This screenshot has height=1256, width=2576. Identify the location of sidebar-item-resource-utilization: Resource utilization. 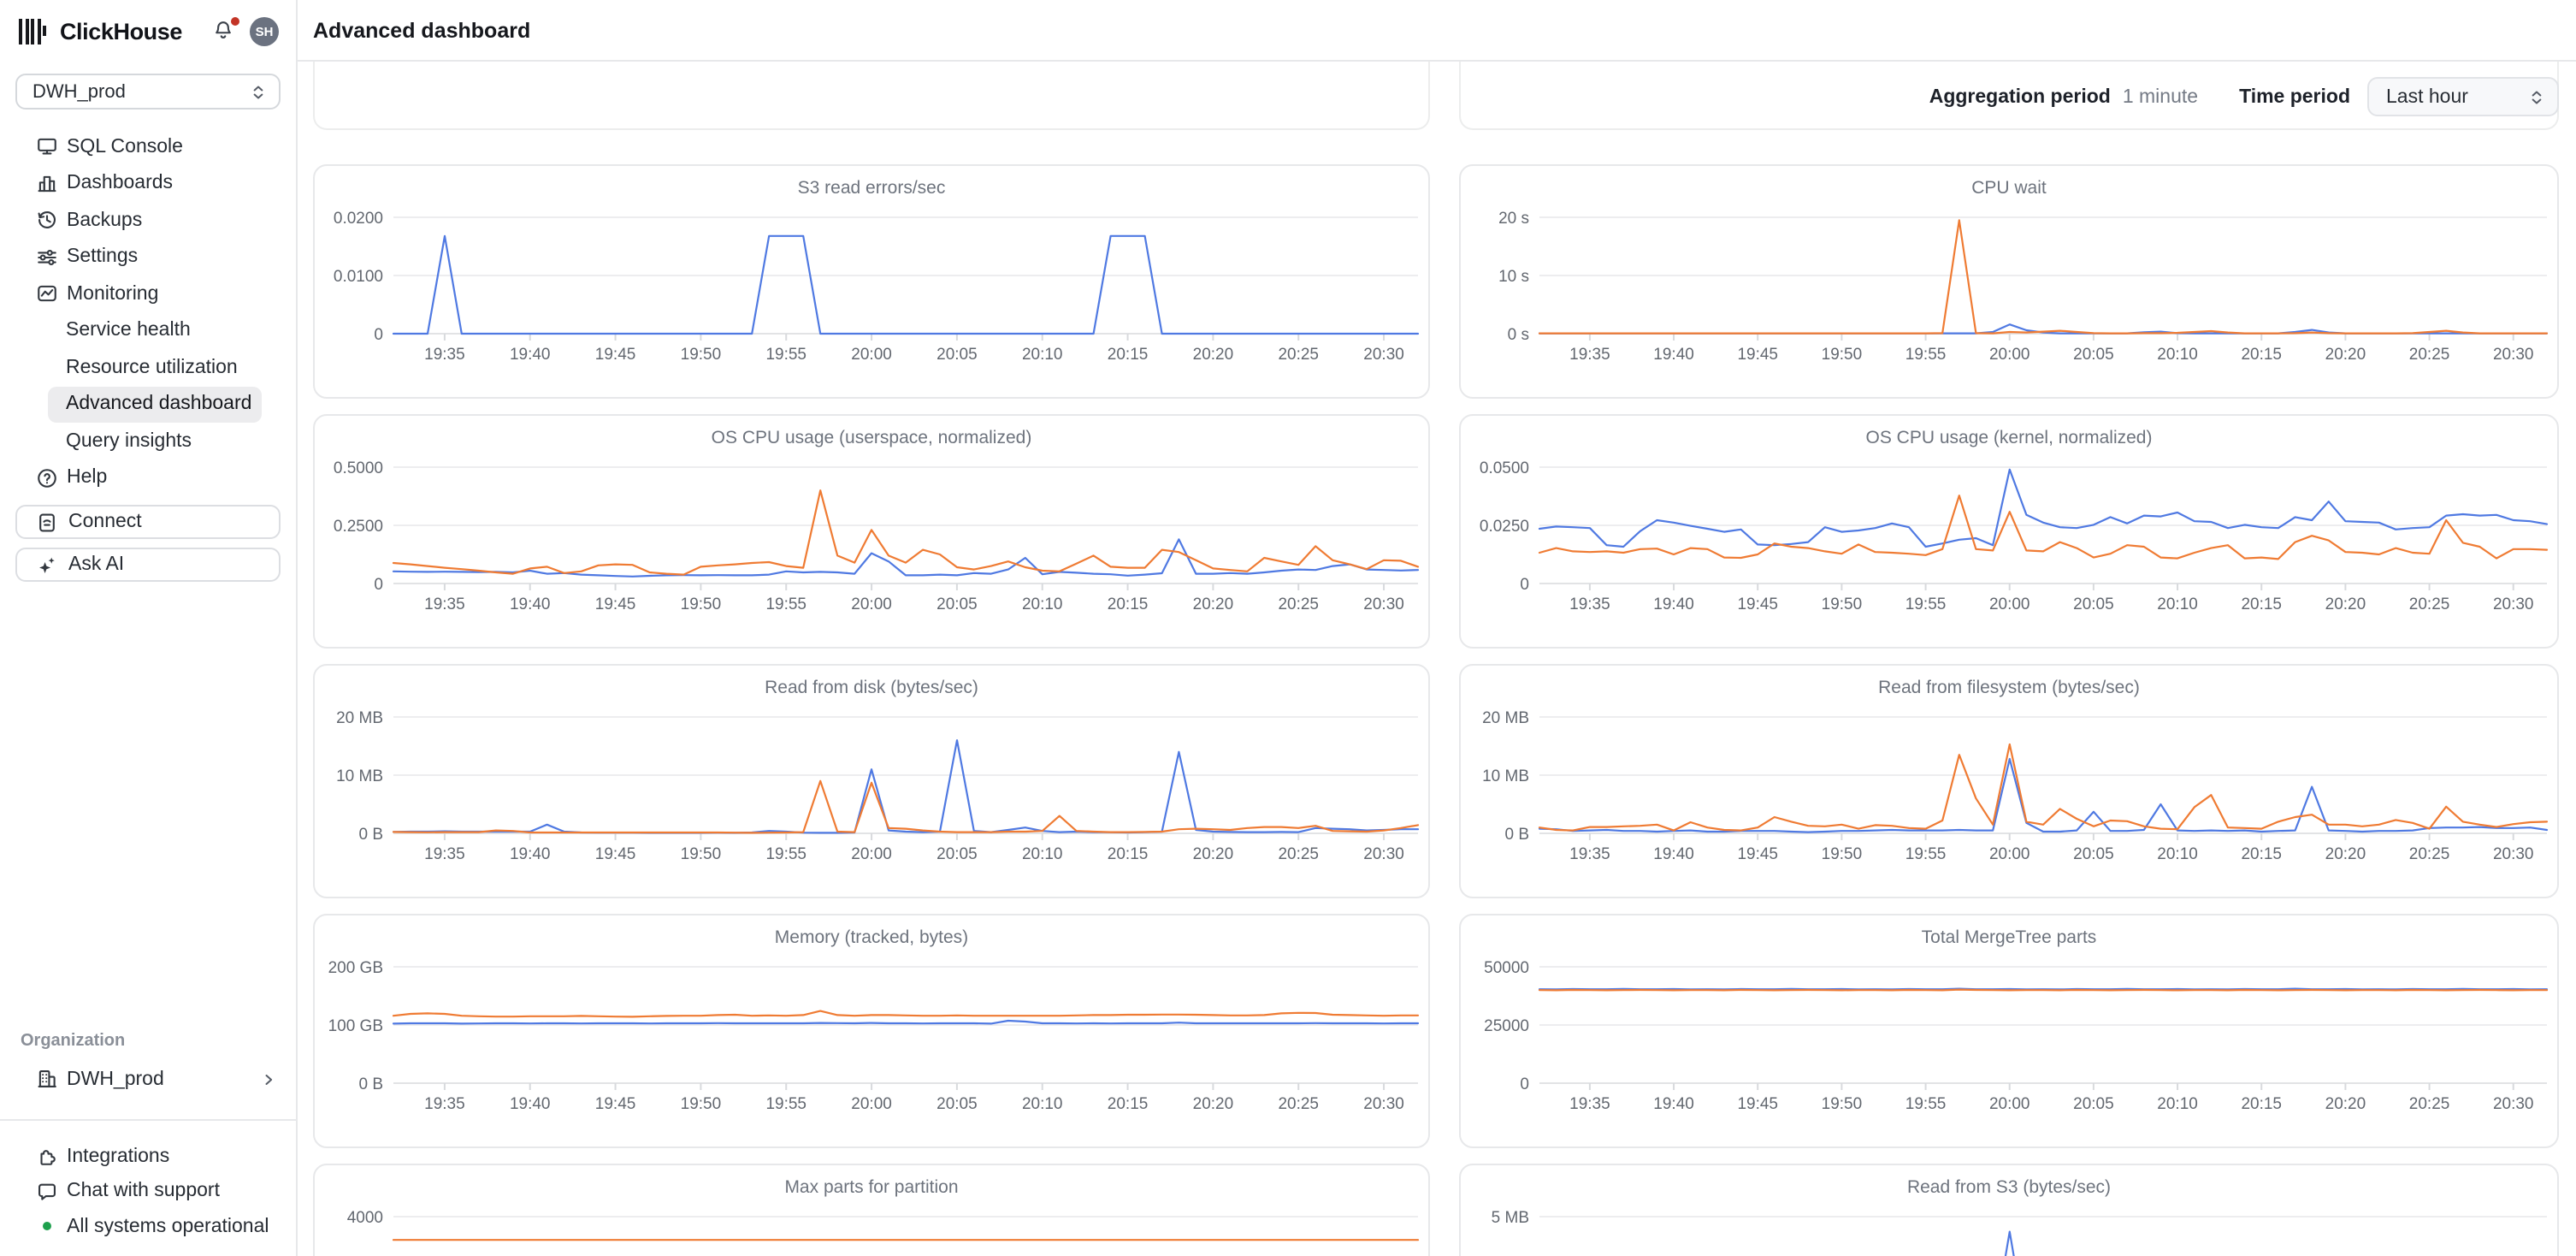
(155, 367).